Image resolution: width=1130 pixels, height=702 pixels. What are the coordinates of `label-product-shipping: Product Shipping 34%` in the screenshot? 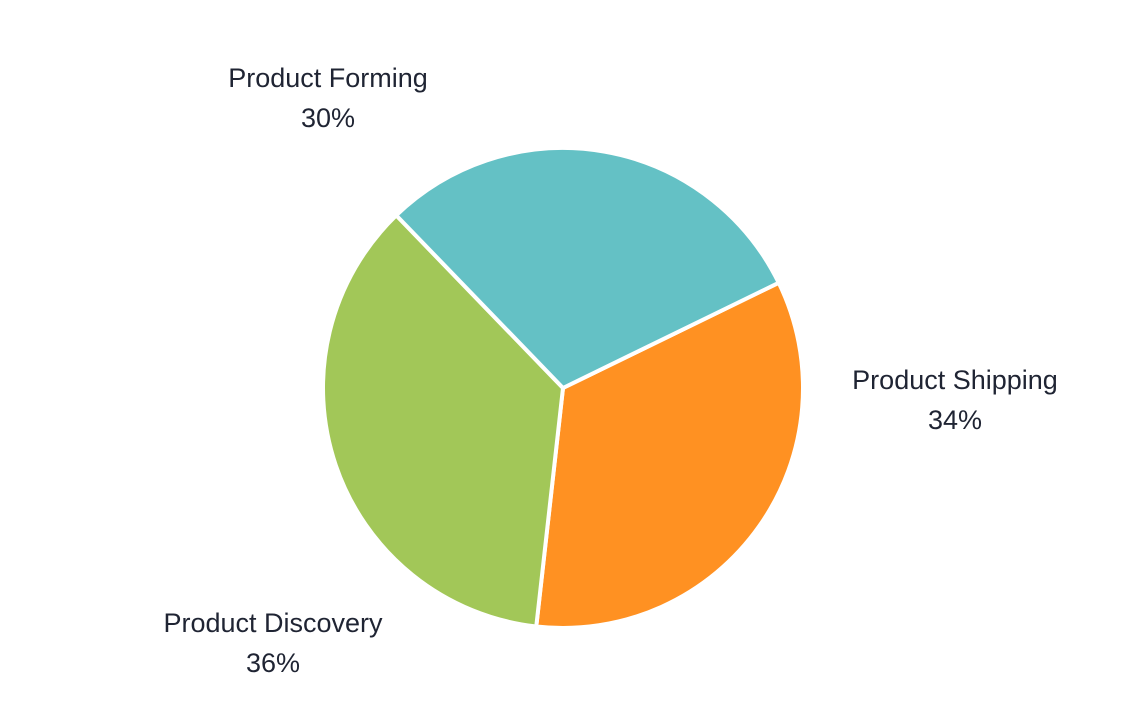 It's located at (955, 400).